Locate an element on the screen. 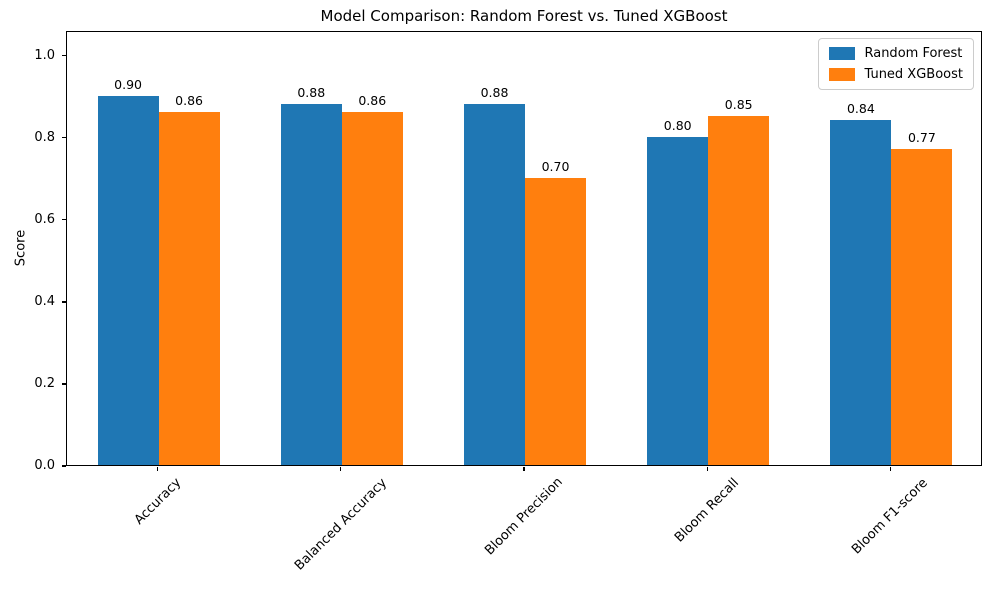  y-tick-label: 1.0 is located at coordinates (44, 55).